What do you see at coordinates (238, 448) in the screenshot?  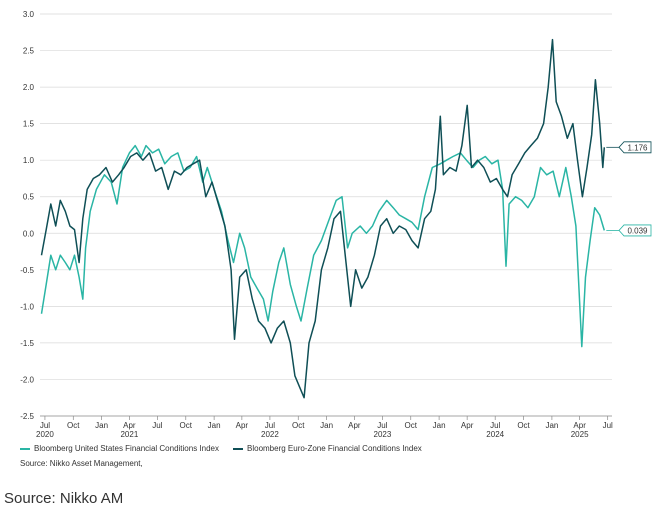 I see `legend-swatch-eu` at bounding box center [238, 448].